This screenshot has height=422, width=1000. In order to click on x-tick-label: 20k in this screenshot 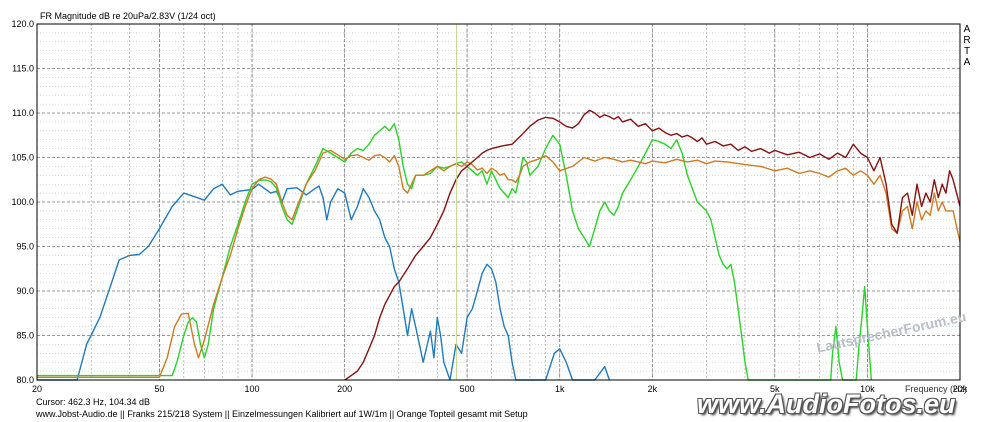, I will do `click(960, 389)`.